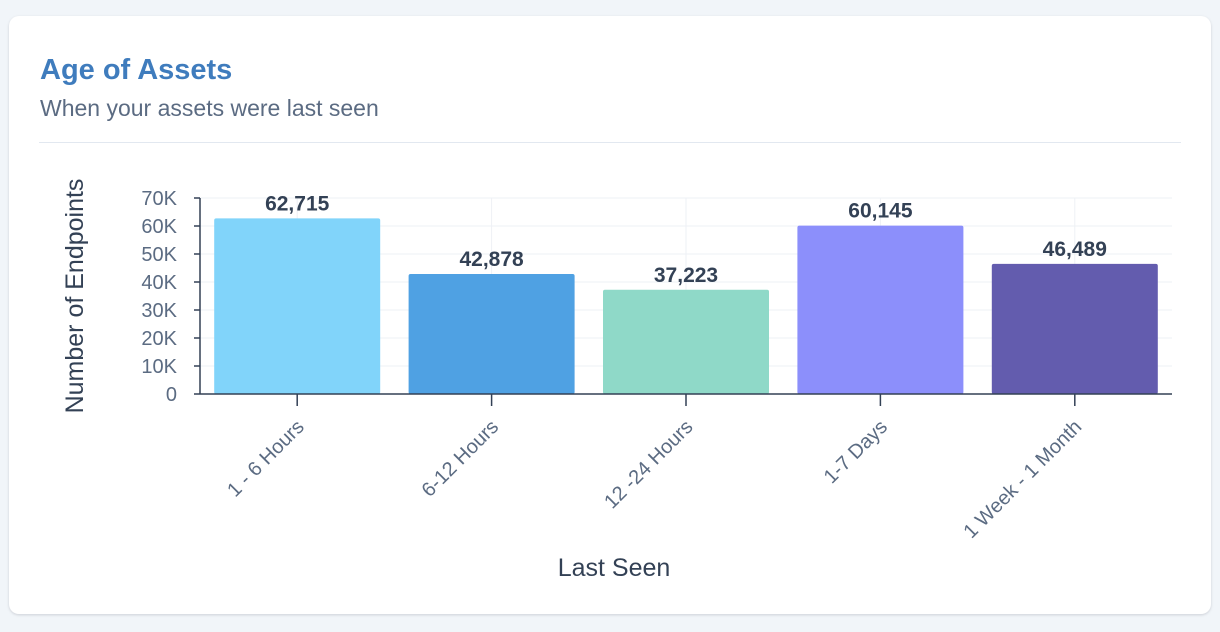 This screenshot has width=1220, height=632. I want to click on bar-value-label-1: 42,878, so click(491, 259).